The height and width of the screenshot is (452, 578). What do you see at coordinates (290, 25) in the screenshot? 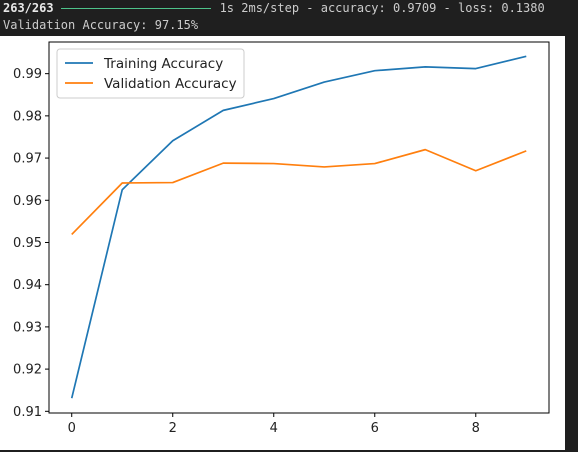
I see `validation-line: Validation Accuracy: 97.15%` at bounding box center [290, 25].